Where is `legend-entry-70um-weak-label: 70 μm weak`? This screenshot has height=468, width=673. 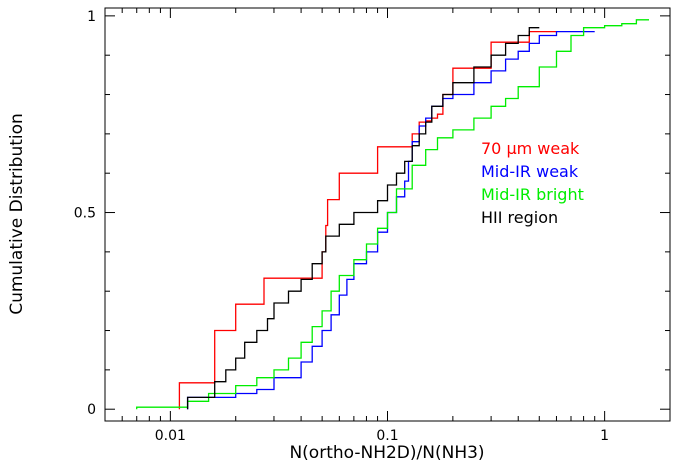
legend-entry-70um-weak-label: 70 μm weak is located at coordinates (530, 148).